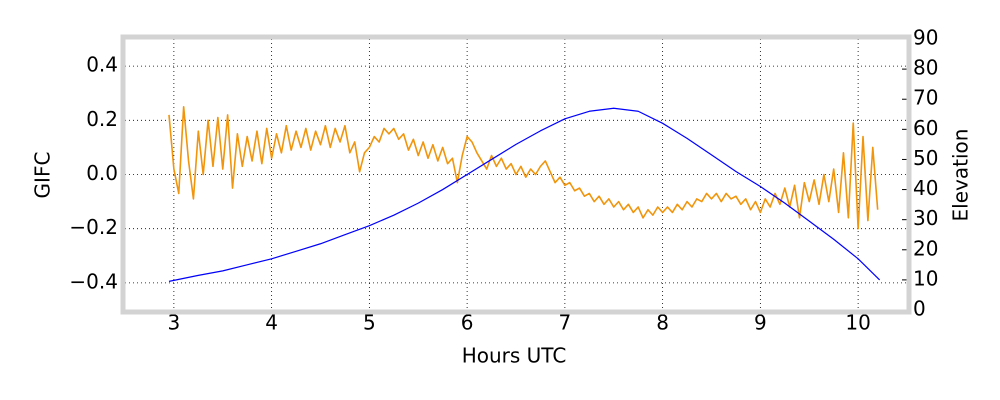 This screenshot has height=400, width=1000. What do you see at coordinates (925, 98) in the screenshot?
I see `y2-tick-label: 70` at bounding box center [925, 98].